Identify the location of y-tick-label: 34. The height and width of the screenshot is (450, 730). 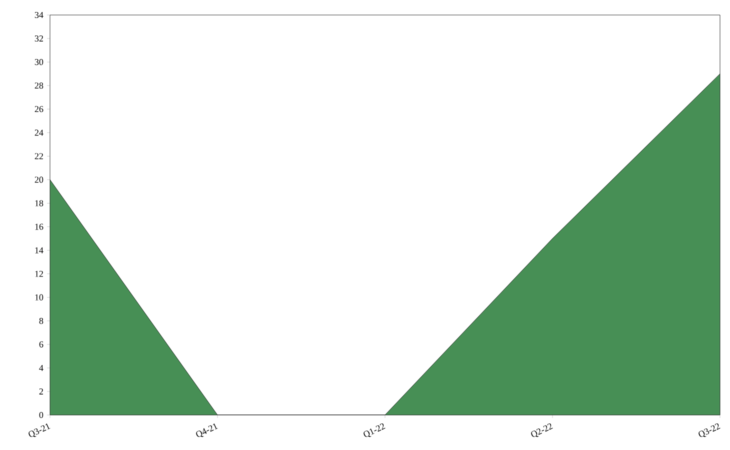
(39, 15).